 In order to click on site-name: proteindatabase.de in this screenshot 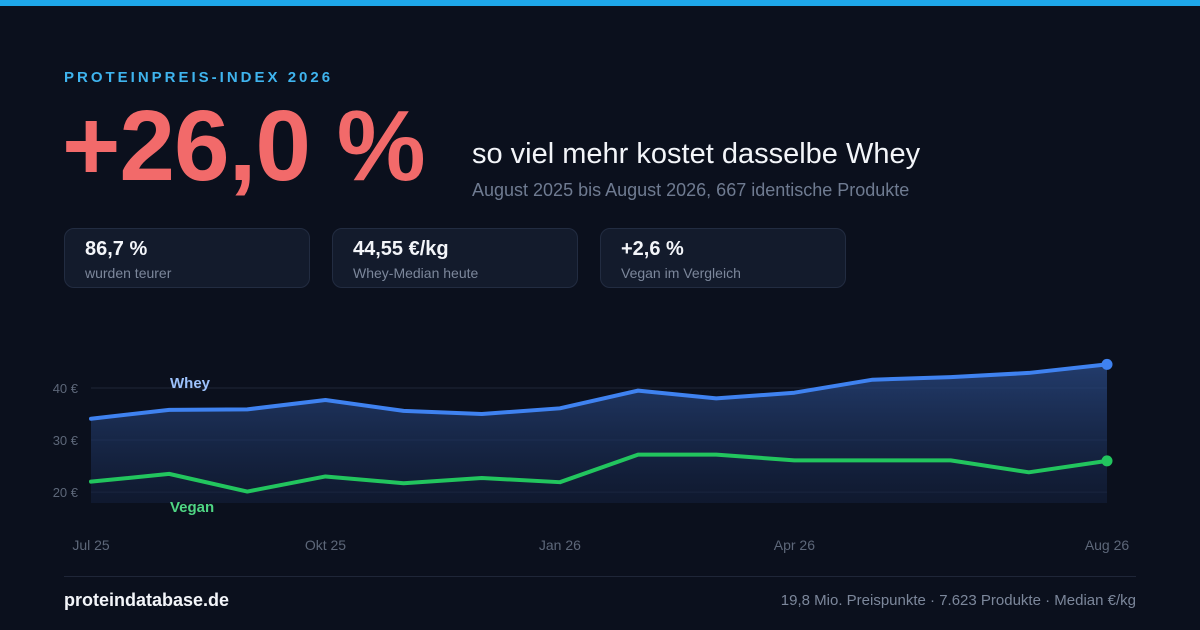, I will do `click(147, 600)`.